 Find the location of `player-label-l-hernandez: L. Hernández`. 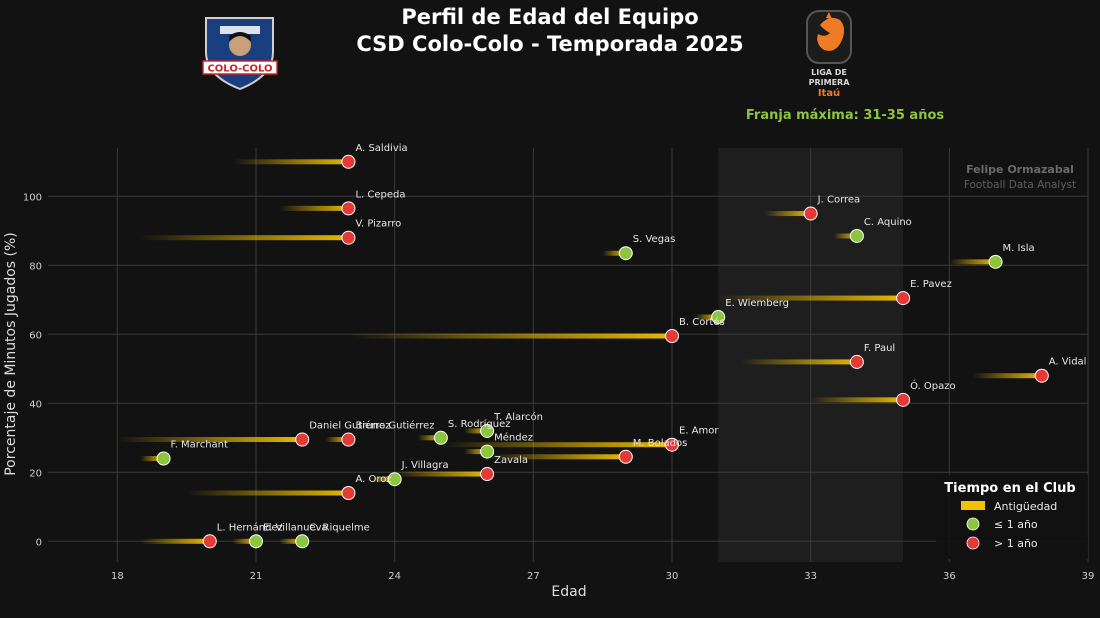

player-label-l-hernandez: L. Hernández is located at coordinates (250, 527).